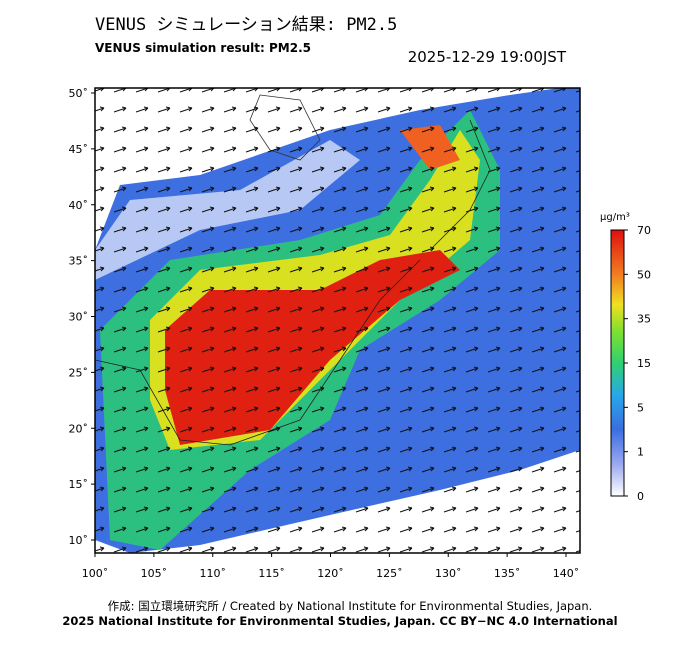 The width and height of the screenshot is (700, 653). I want to click on colorbar-tick-label: 5, so click(640, 407).